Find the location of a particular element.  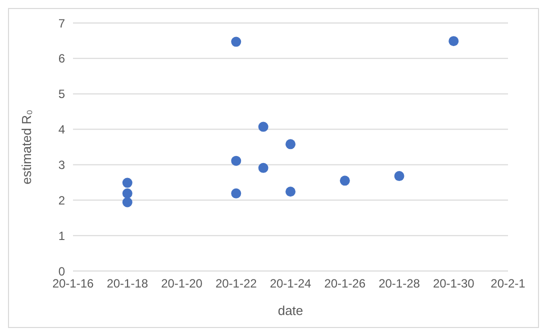

y-tick-label: 2 is located at coordinates (62, 200).